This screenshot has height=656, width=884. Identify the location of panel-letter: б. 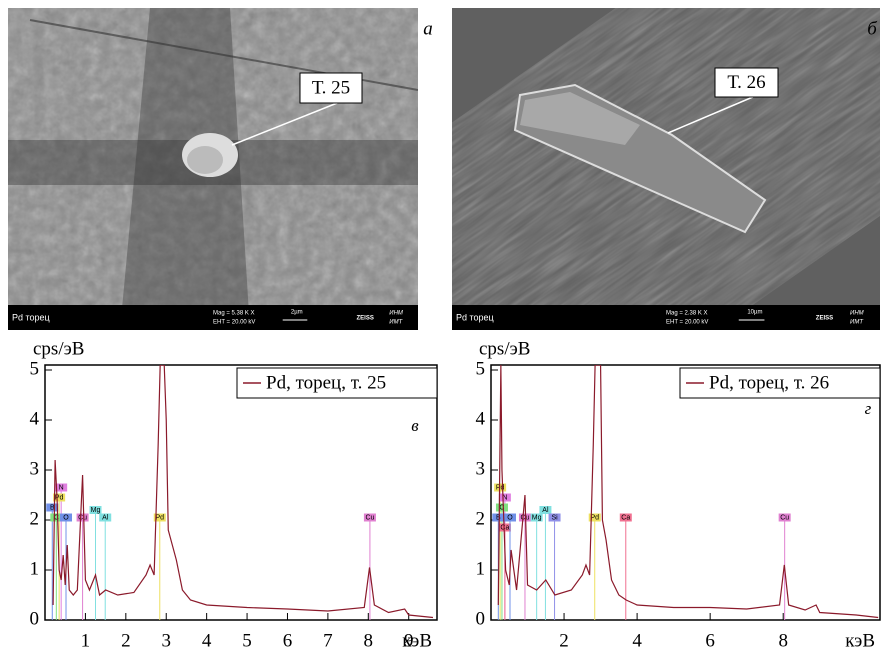
(872, 28).